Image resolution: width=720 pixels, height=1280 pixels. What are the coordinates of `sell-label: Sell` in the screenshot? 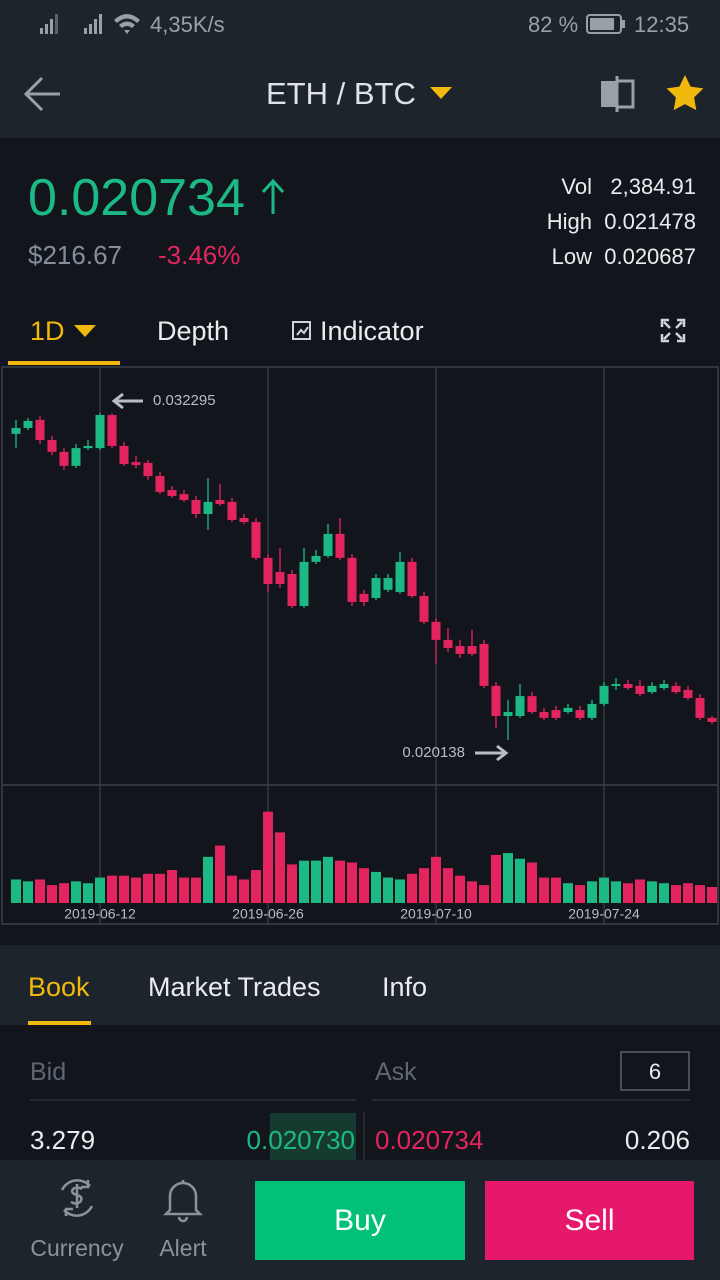 It's located at (589, 1220).